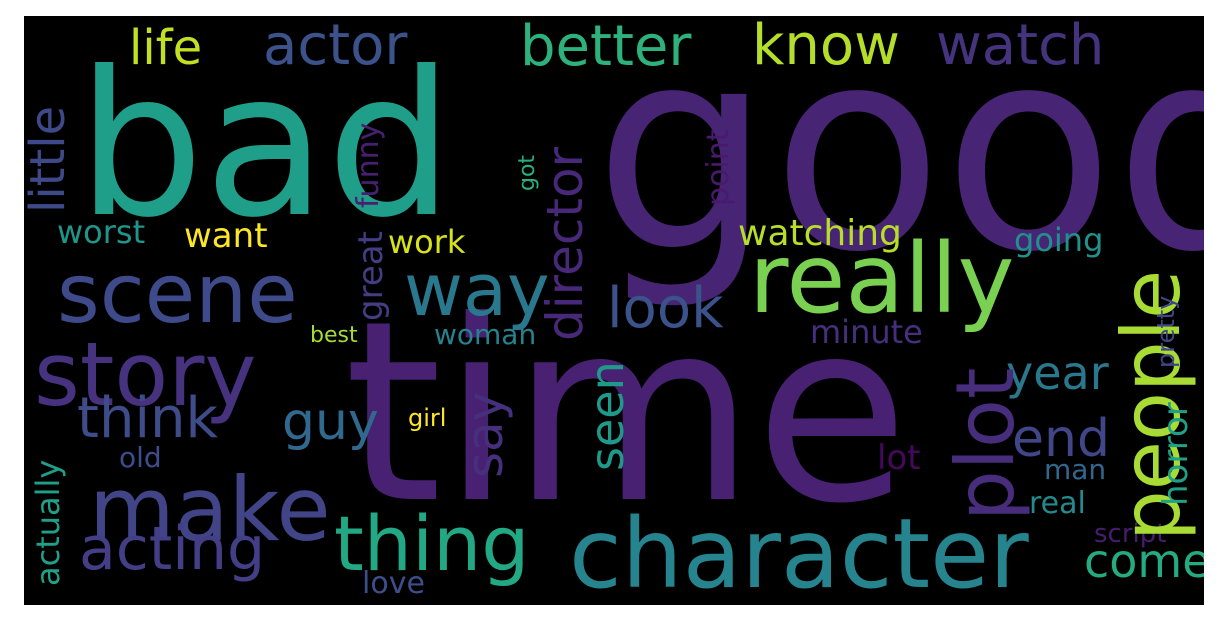 The height and width of the screenshot is (618, 1227). What do you see at coordinates (1144, 561) in the screenshot?
I see `word-come: come` at bounding box center [1144, 561].